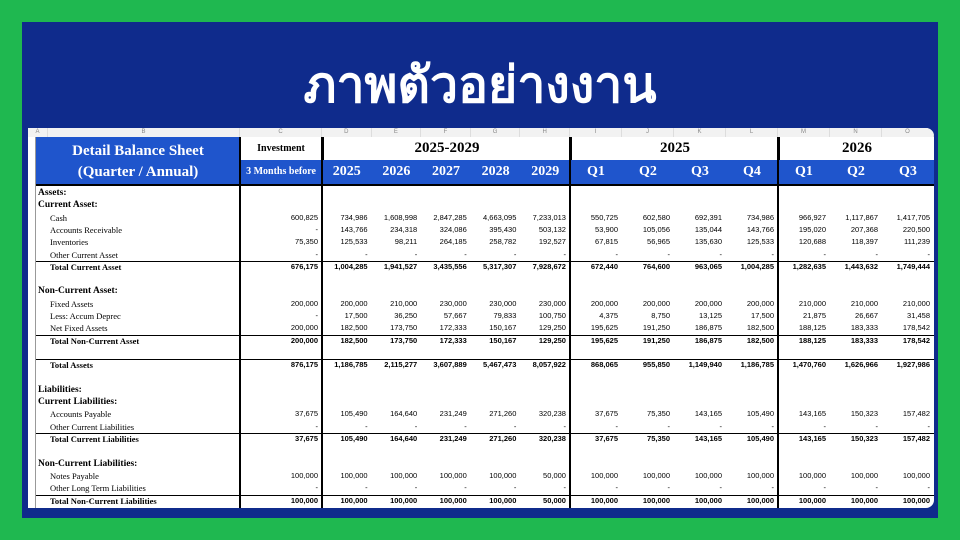  What do you see at coordinates (400, 217) in the screenshot?
I see `cell: 1,608,998` at bounding box center [400, 217].